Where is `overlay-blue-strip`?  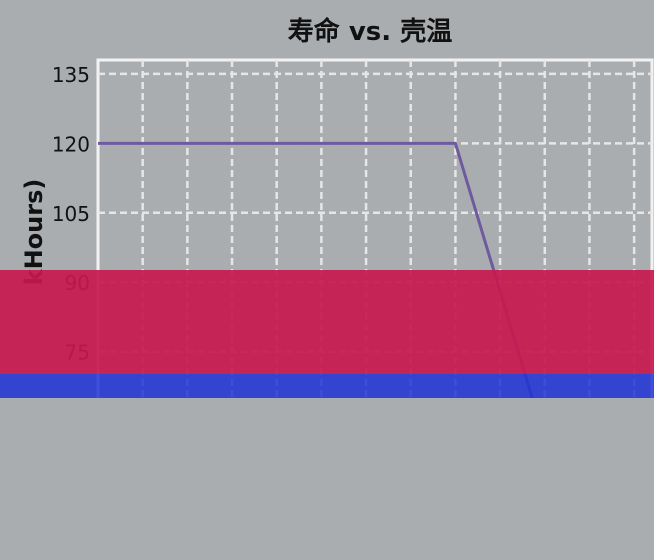 overlay-blue-strip is located at coordinates (327, 386).